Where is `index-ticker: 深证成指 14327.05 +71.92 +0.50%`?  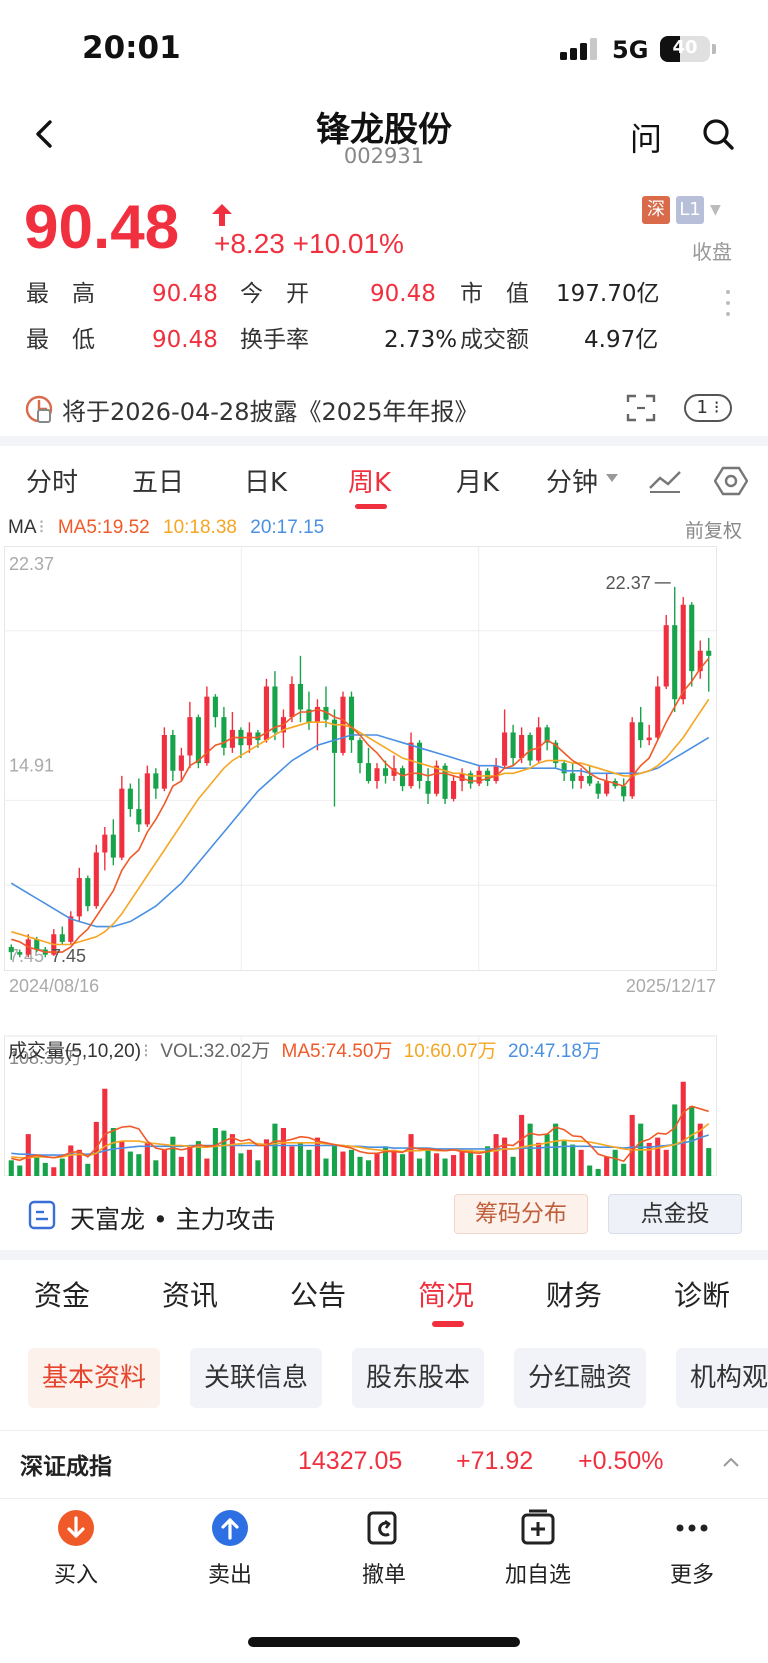
index-ticker: 深证成指 14327.05 +71.92 +0.50% is located at coordinates (384, 1463).